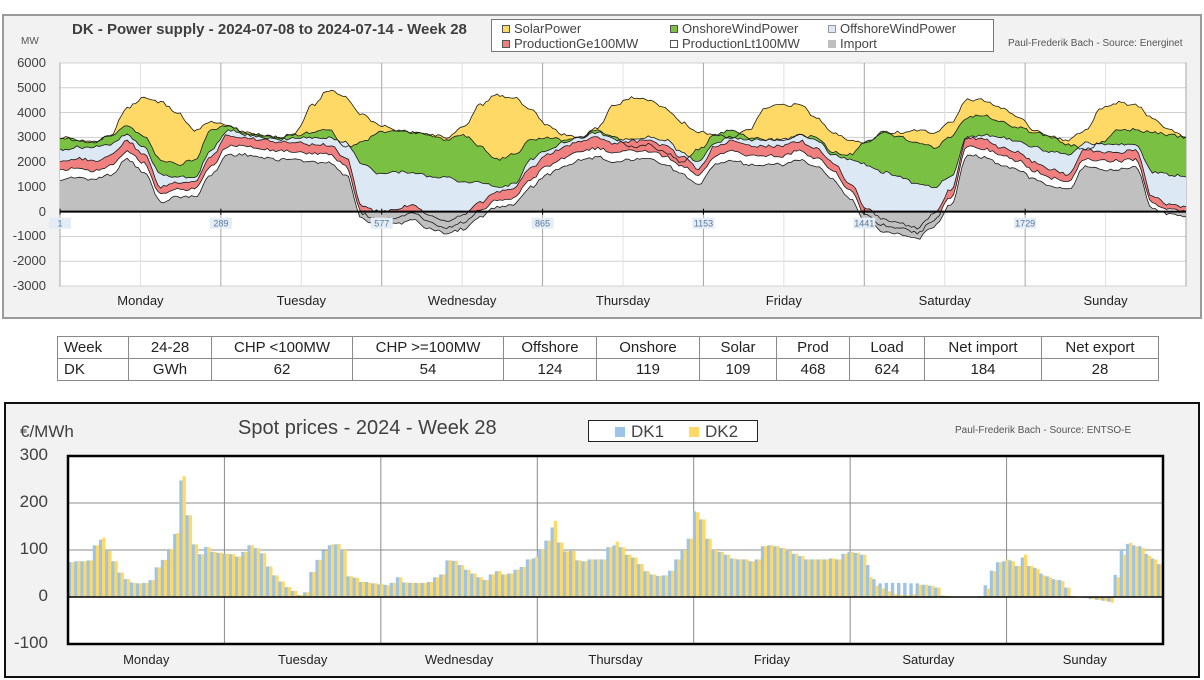 The height and width of the screenshot is (680, 1204). What do you see at coordinates (713, 432) in the screenshot?
I see `legend-item-dk2: DK2` at bounding box center [713, 432].